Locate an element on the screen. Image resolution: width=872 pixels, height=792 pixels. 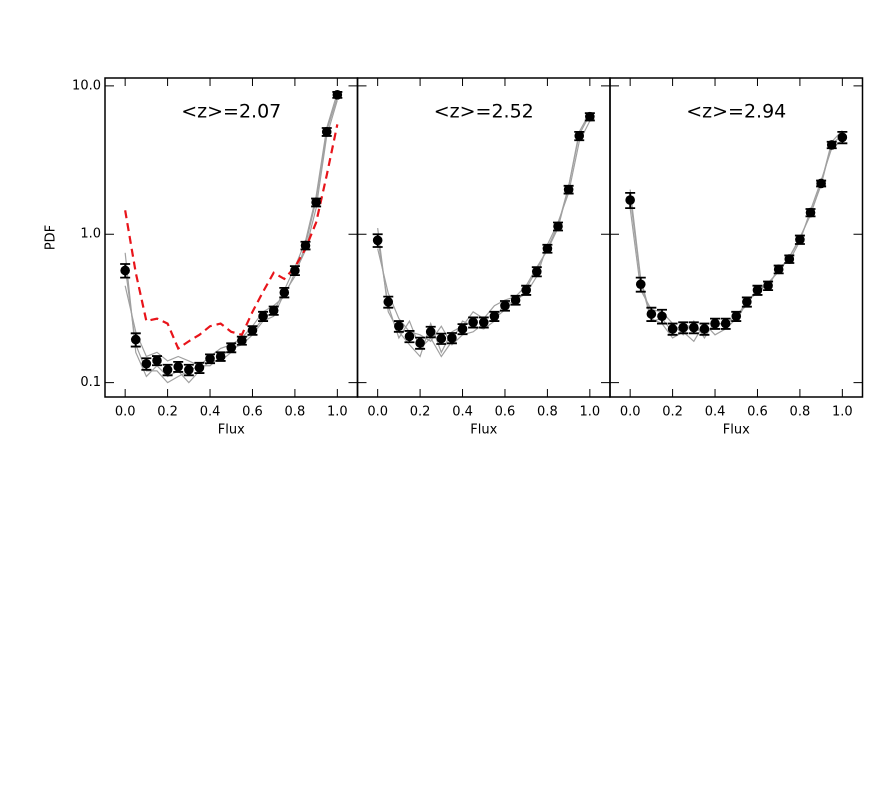
y-tick-label: 1.0 is located at coordinates (90, 234).